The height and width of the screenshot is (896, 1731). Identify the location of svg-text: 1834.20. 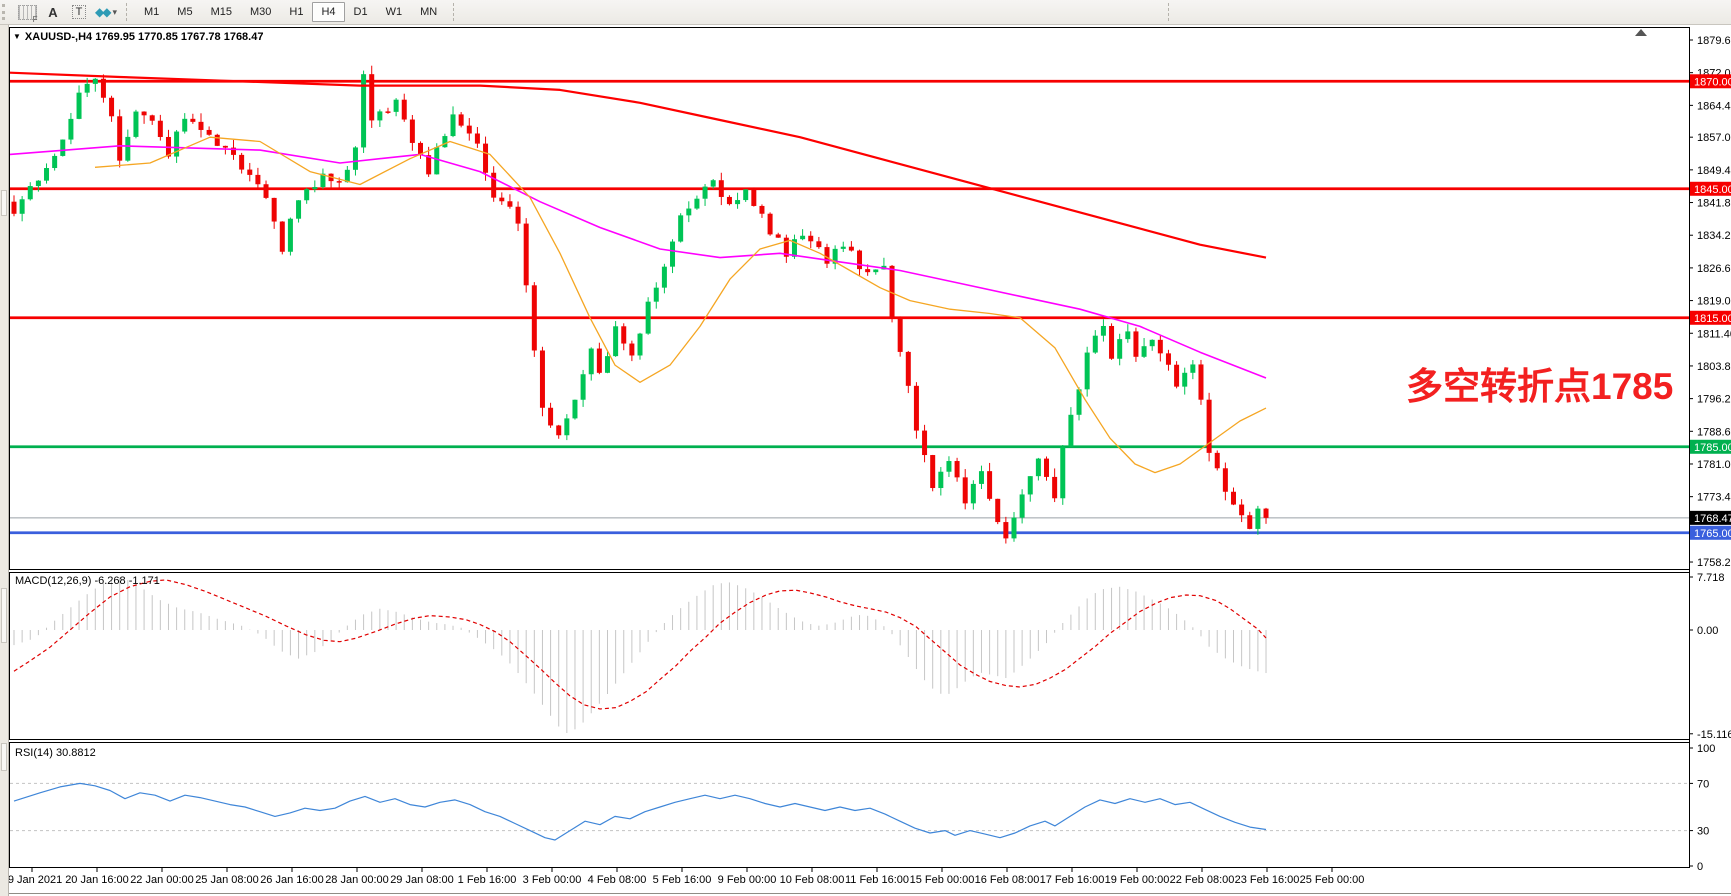
(1714, 236).